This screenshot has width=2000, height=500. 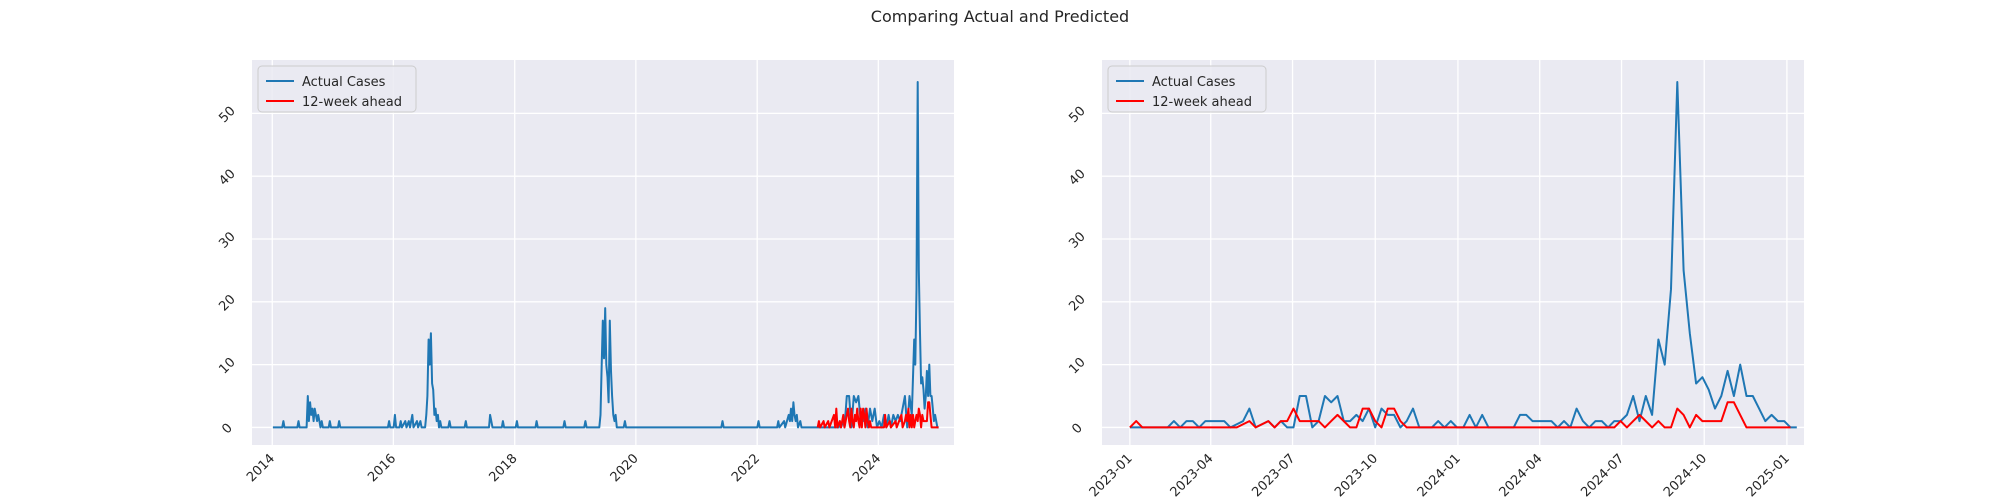 What do you see at coordinates (867, 468) in the screenshot?
I see `x-tick-label: 2024` at bounding box center [867, 468].